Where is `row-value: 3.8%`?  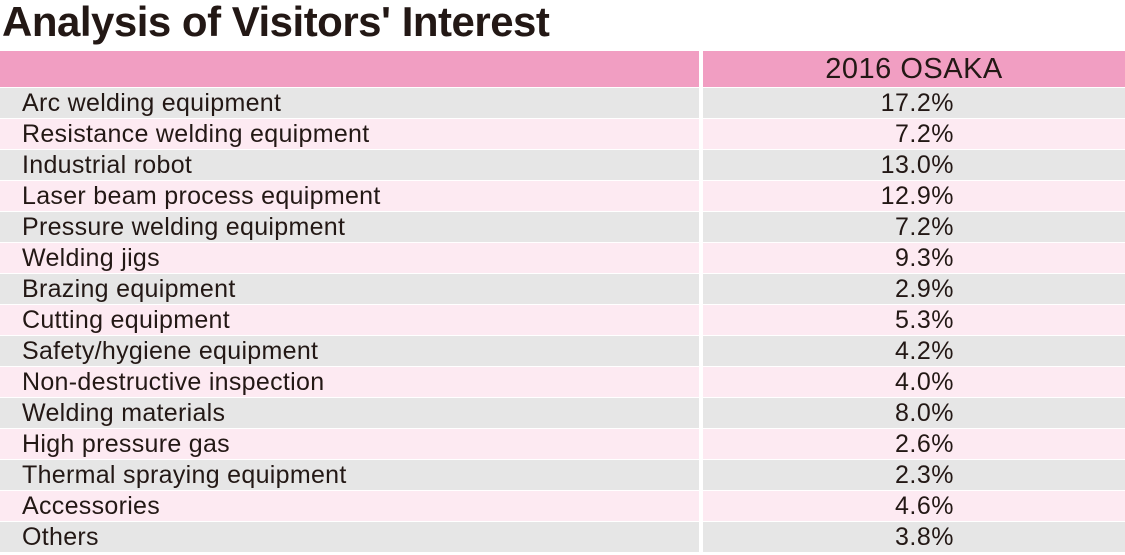 row-value: 3.8% is located at coordinates (914, 537).